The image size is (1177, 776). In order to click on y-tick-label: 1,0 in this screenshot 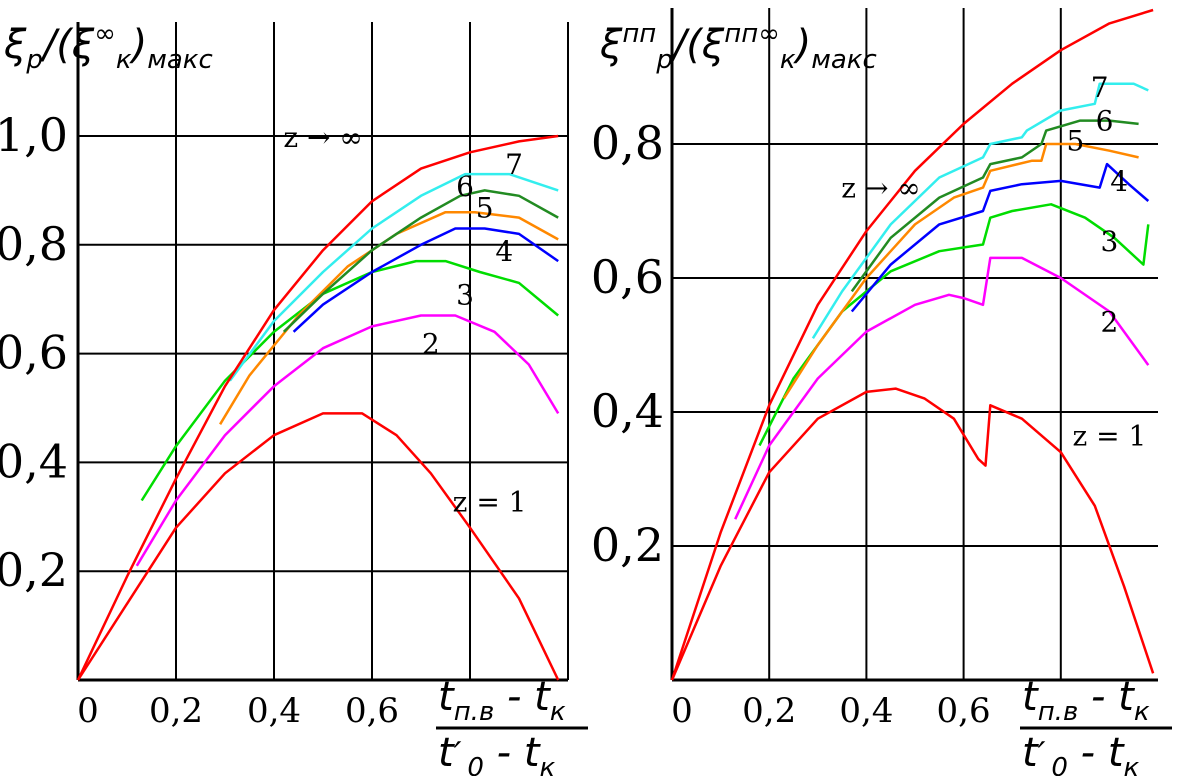, I will do `click(34, 135)`.